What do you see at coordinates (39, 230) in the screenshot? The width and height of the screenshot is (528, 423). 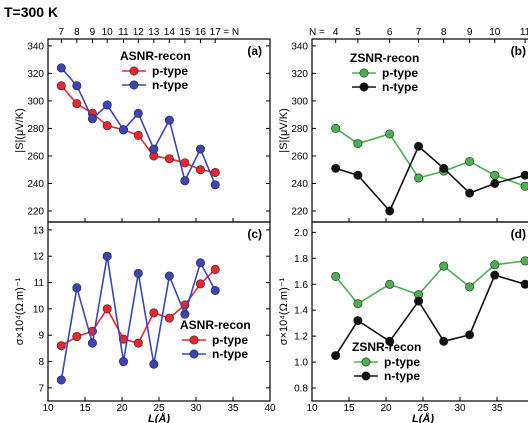 I see `y-tick-label: 13` at bounding box center [39, 230].